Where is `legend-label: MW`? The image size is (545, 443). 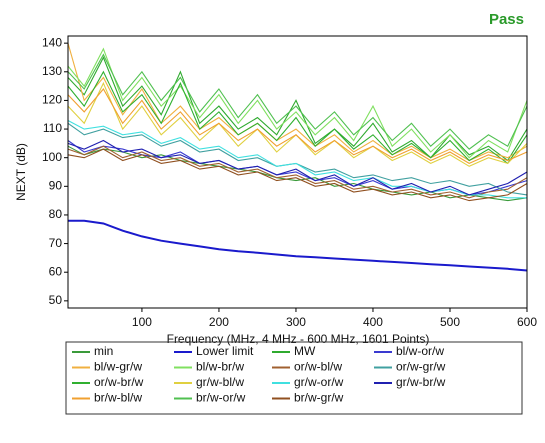 legend-label: MW is located at coordinates (305, 351).